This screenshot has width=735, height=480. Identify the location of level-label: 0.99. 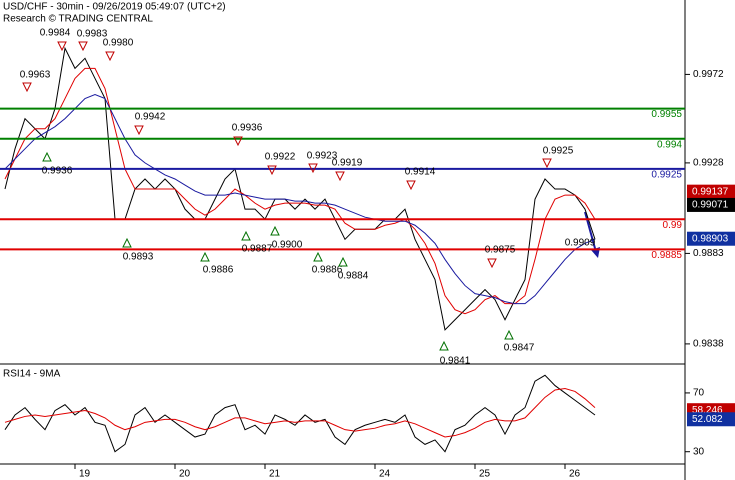
(673, 225).